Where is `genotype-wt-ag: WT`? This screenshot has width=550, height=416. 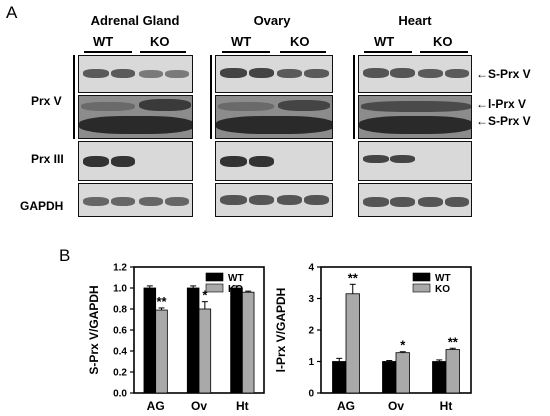
genotype-wt-ag: WT is located at coordinates (103, 41).